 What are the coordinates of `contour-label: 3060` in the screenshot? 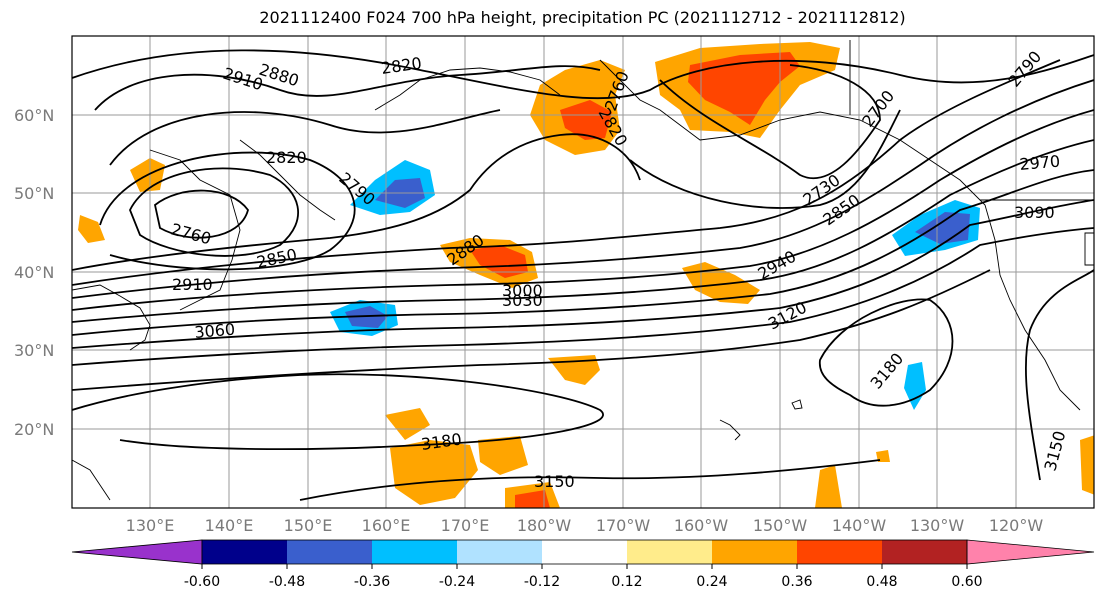 It's located at (215, 331).